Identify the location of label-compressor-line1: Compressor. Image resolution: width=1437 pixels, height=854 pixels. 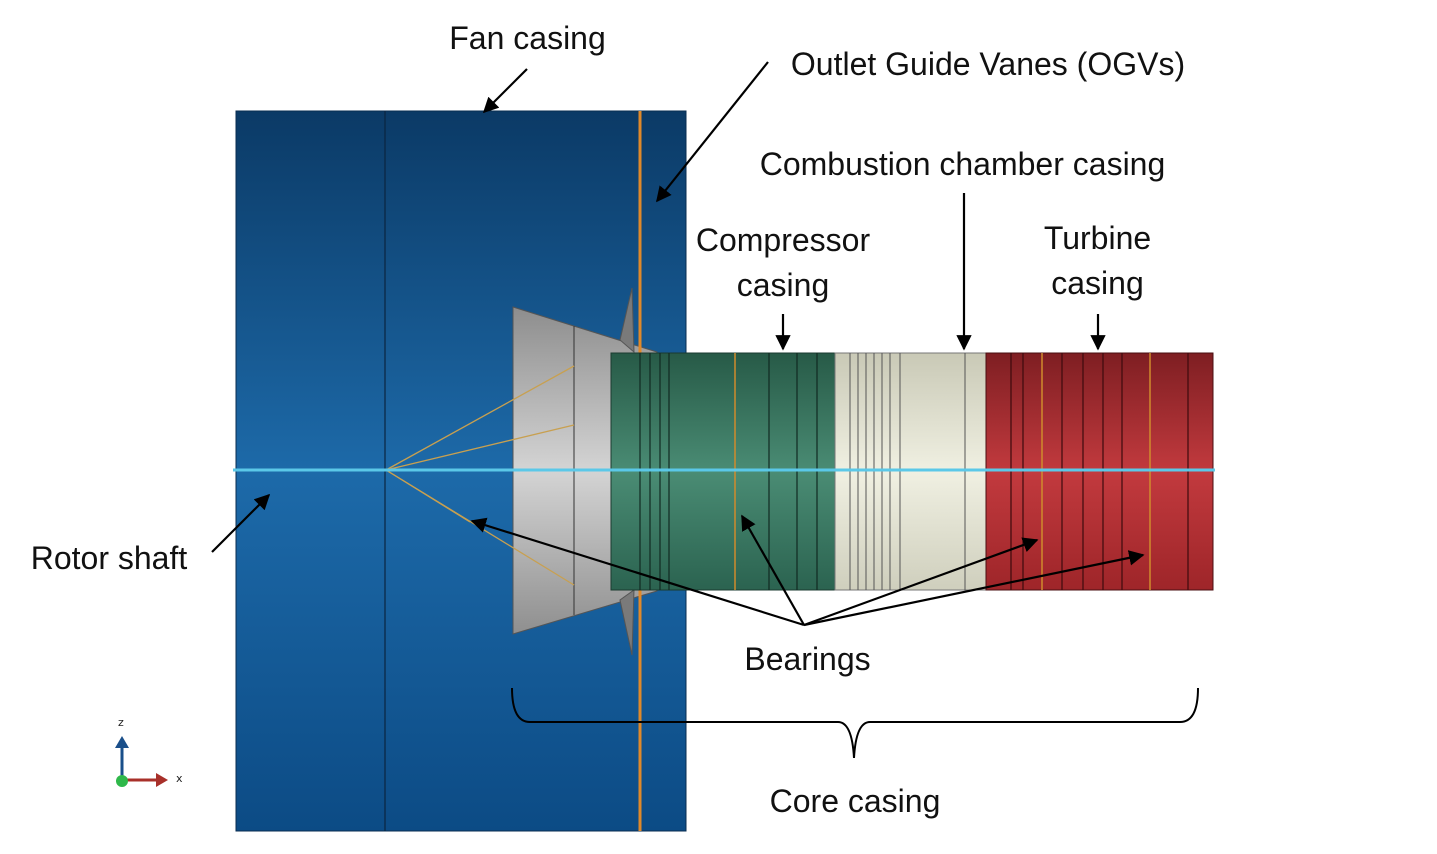
(783, 240).